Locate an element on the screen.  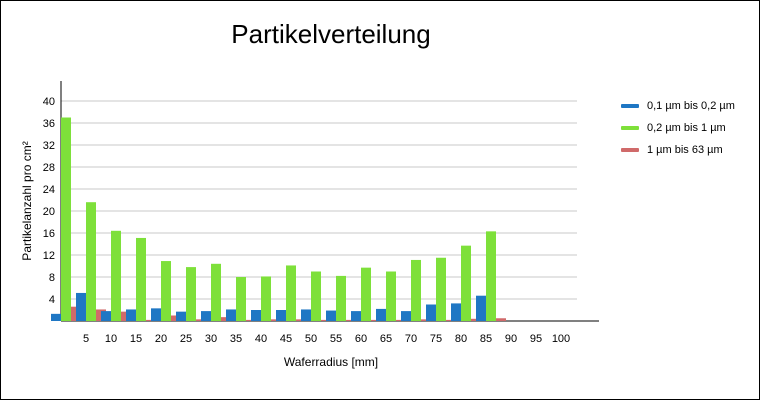
x-axis-title: Waferradius [mm] is located at coordinates (331, 362).